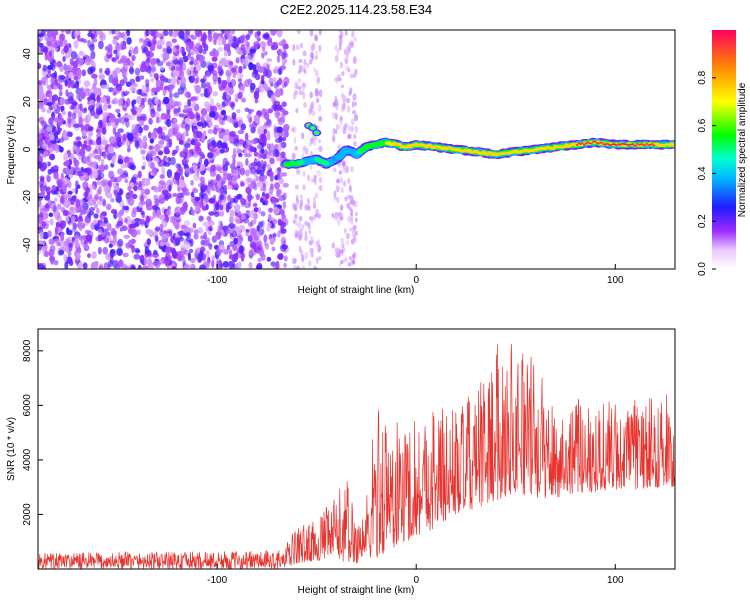 The width and height of the screenshot is (750, 600). I want to click on colorbar-tick-label: 0.2, so click(702, 221).